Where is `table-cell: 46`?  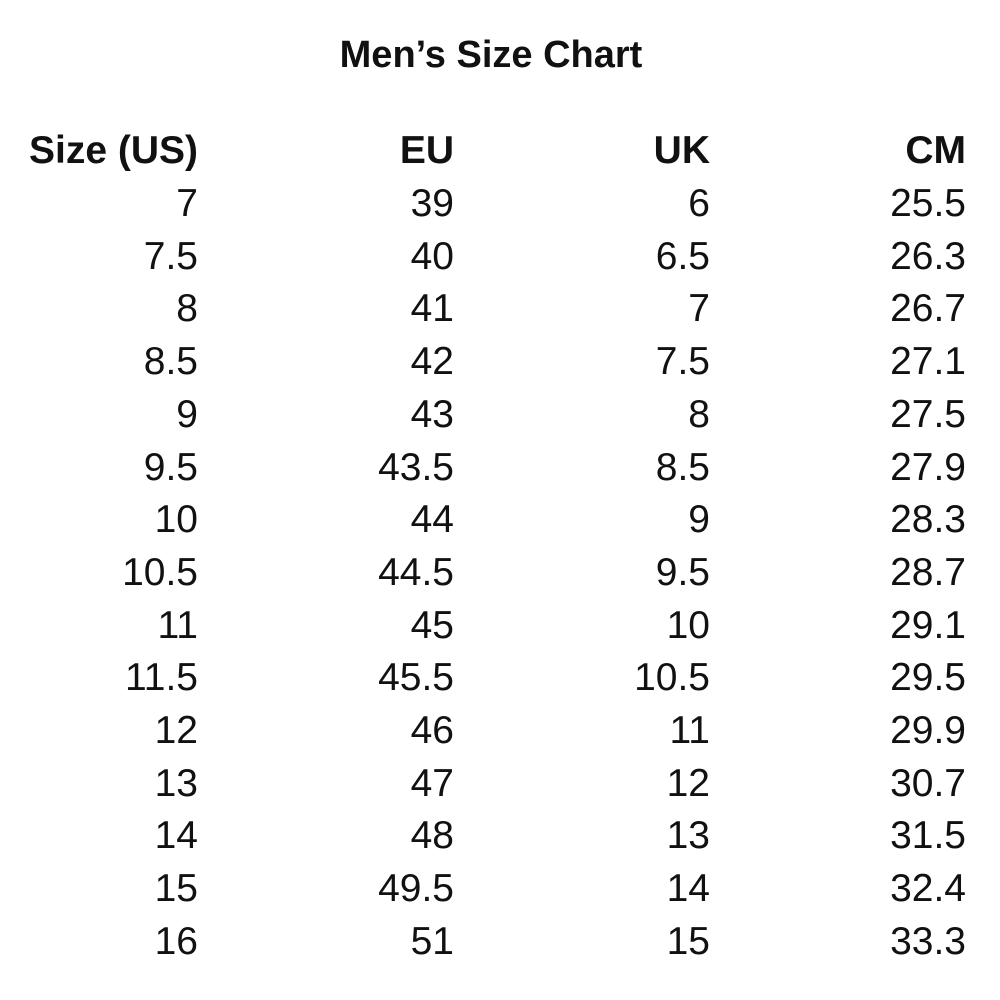 table-cell: 46 is located at coordinates (432, 730).